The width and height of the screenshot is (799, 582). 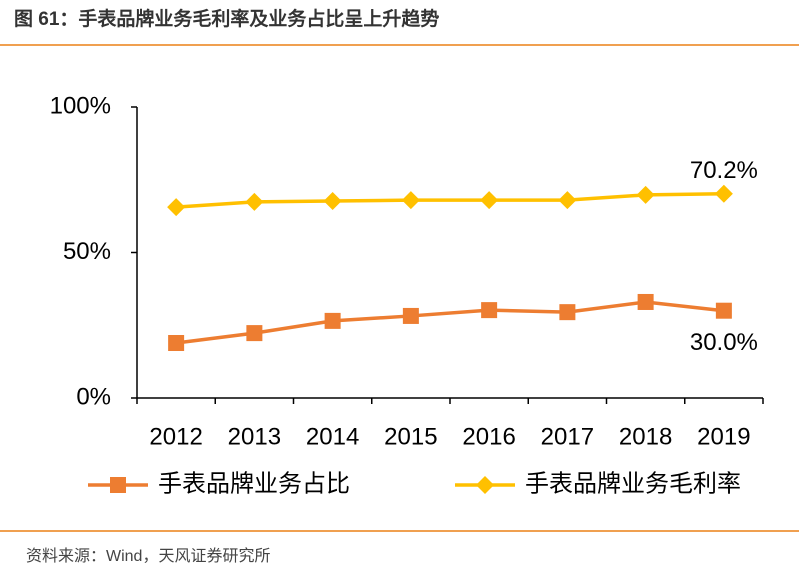 I want to click on y-tick-label: 0%, so click(x=93, y=396).